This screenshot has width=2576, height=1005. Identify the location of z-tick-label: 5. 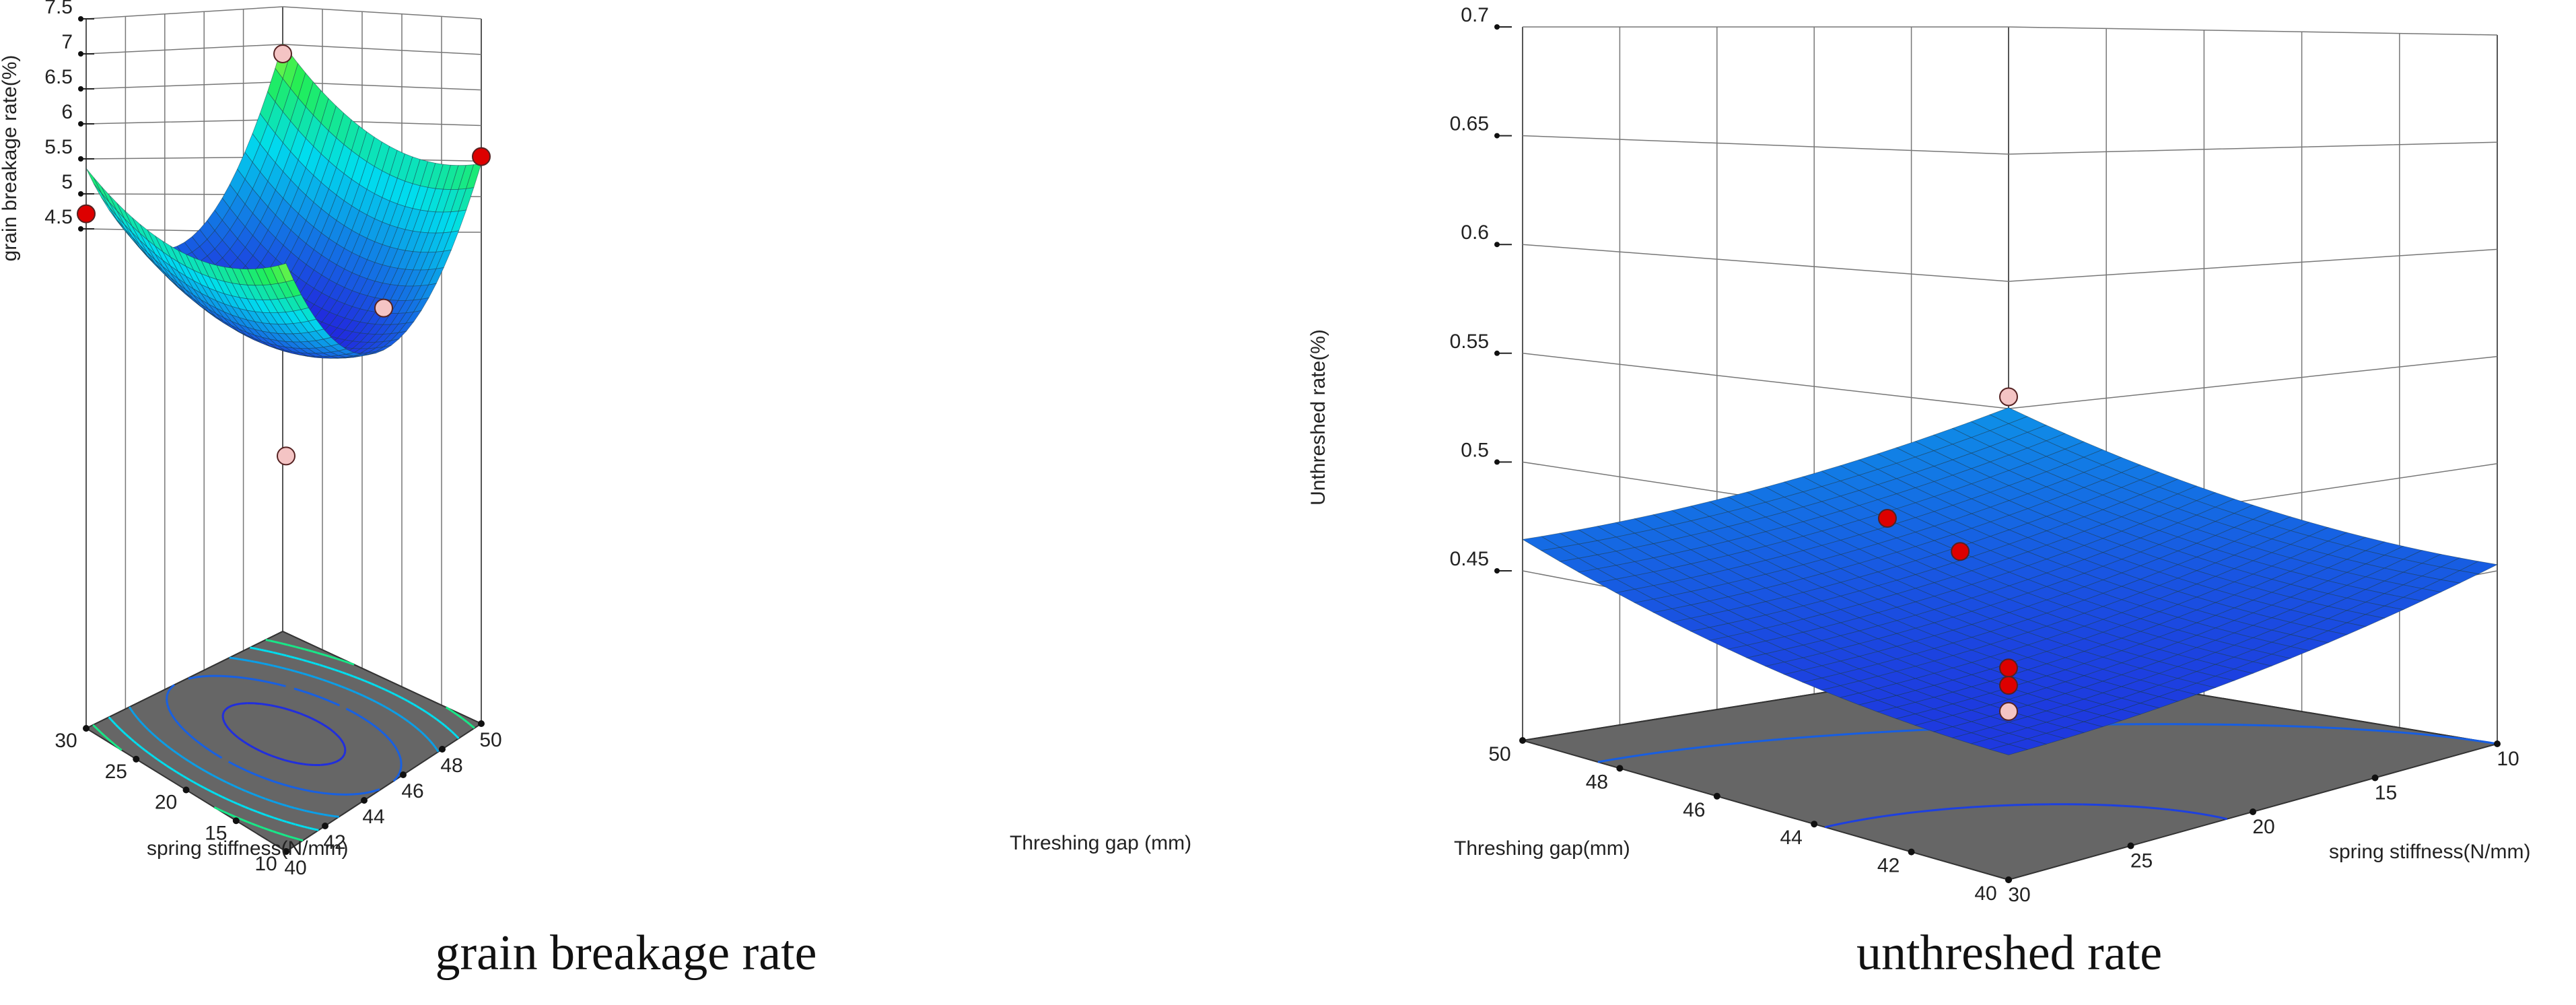
(67, 182).